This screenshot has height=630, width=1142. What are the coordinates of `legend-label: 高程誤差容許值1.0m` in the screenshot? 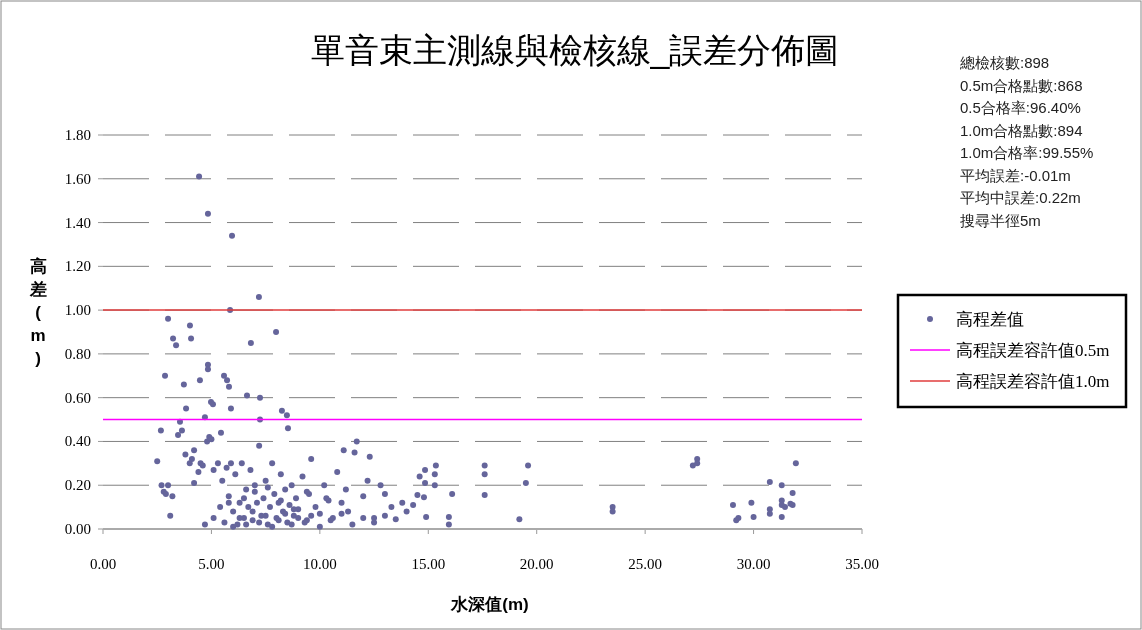 It's located at (1033, 381).